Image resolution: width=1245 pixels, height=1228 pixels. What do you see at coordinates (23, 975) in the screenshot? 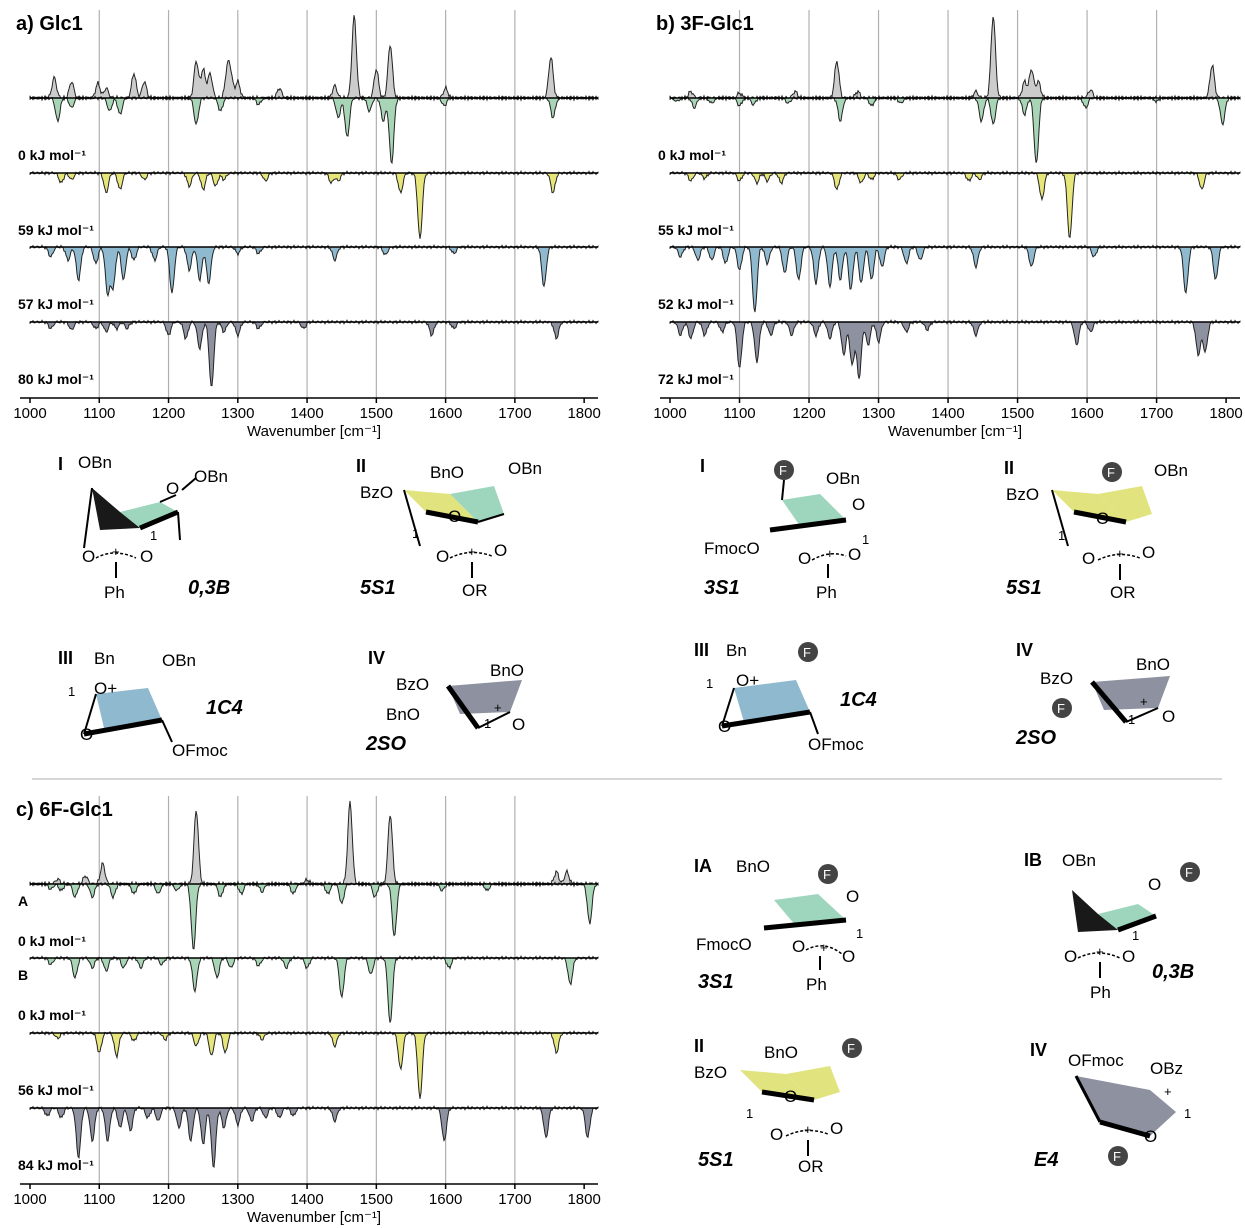
I see `conformer-tag: B` at bounding box center [23, 975].